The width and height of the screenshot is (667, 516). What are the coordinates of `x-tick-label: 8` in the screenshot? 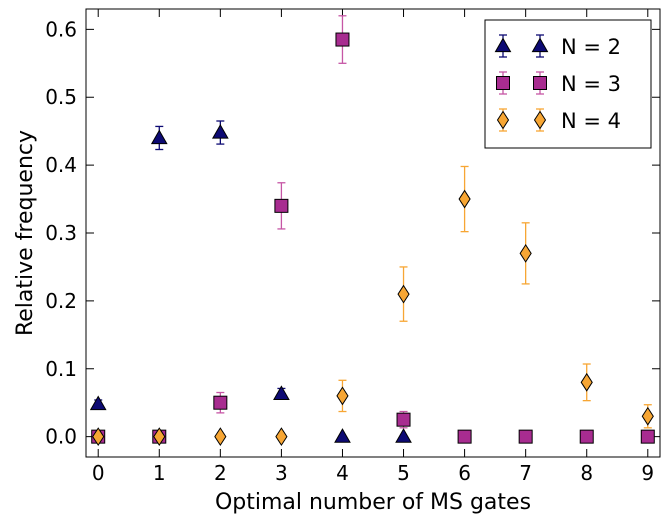 It's located at (586, 473).